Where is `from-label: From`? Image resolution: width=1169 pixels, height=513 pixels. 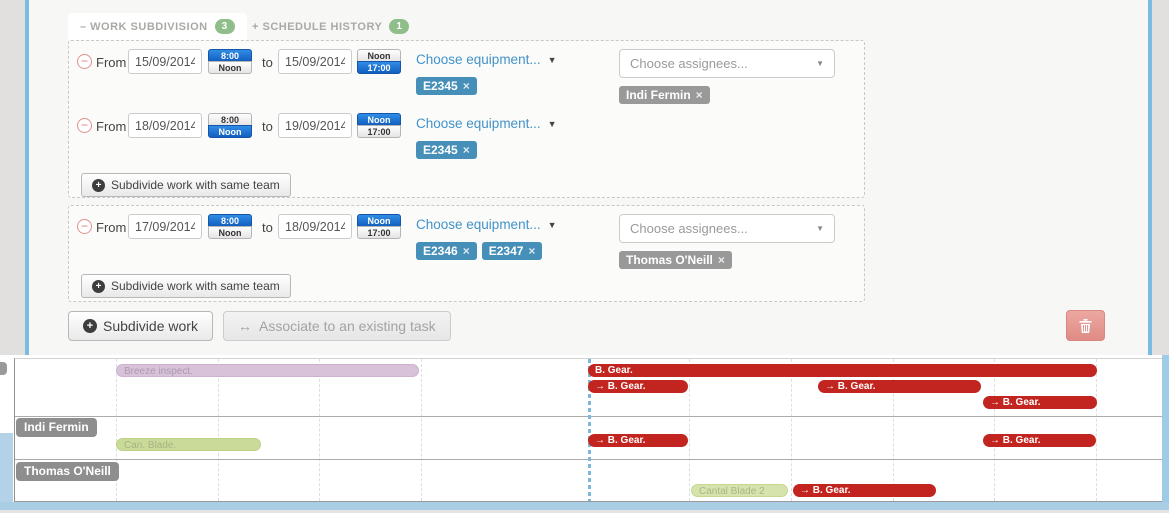 from-label: From is located at coordinates (111, 62).